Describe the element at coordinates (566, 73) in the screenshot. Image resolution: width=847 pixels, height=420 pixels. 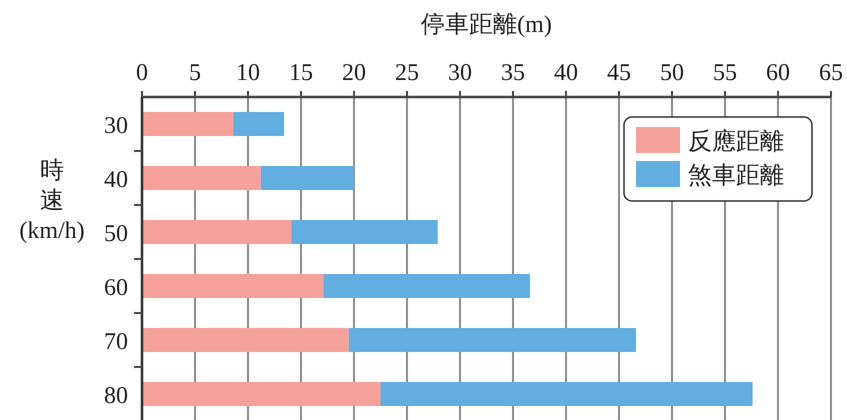
I see `x-tick-label: 40` at that location.